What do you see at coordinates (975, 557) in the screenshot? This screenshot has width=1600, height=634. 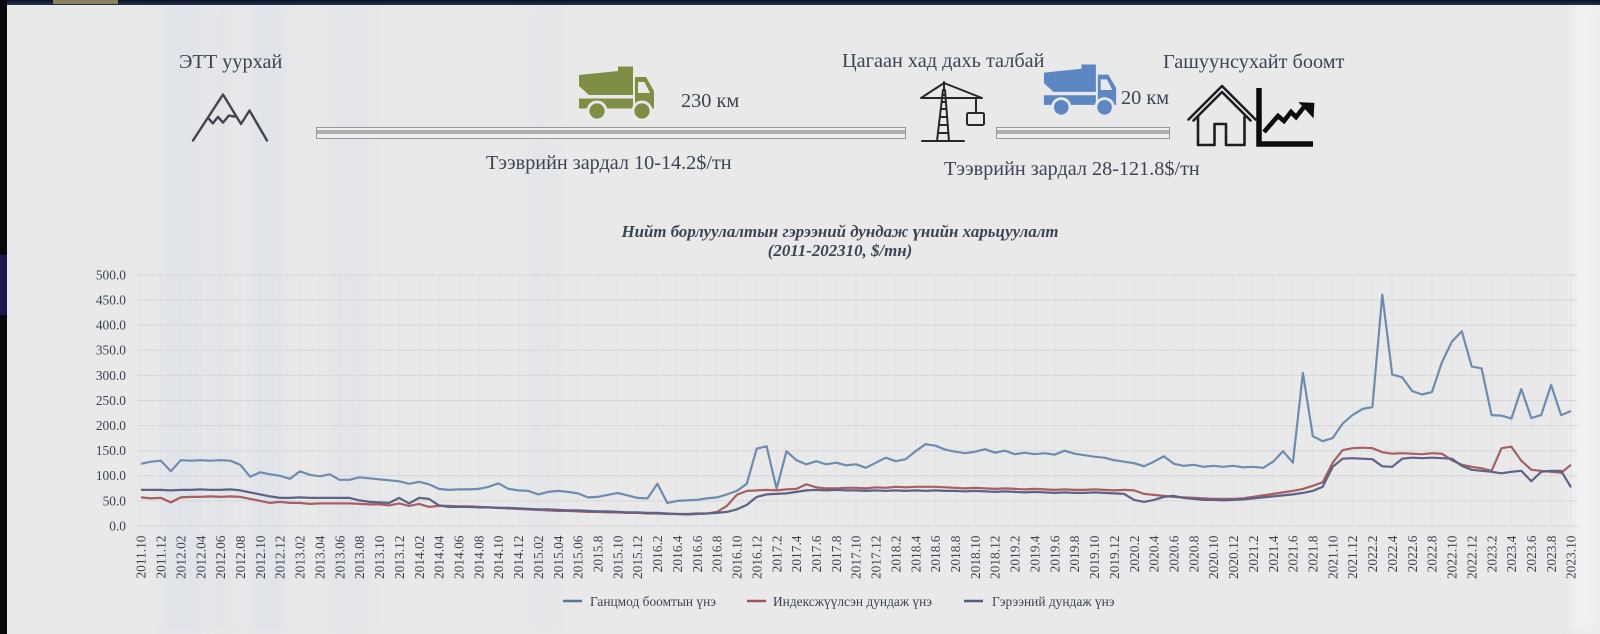 I see `svg-text: 2018.10` at bounding box center [975, 557].